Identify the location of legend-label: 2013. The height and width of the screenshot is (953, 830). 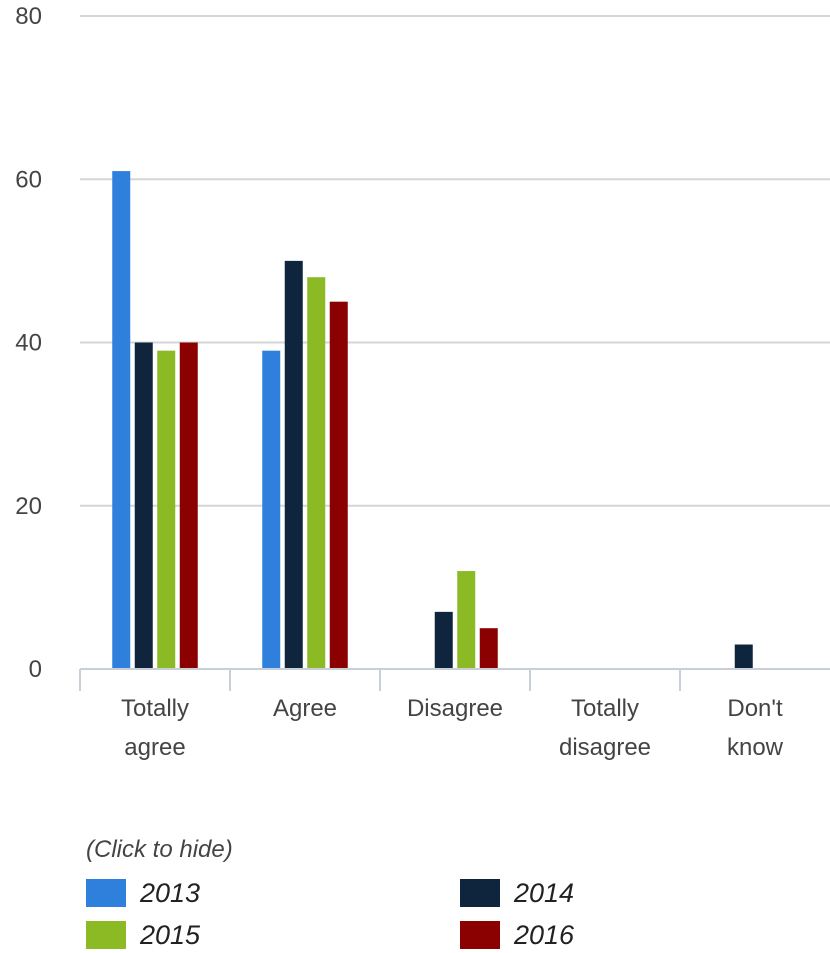
(170, 892).